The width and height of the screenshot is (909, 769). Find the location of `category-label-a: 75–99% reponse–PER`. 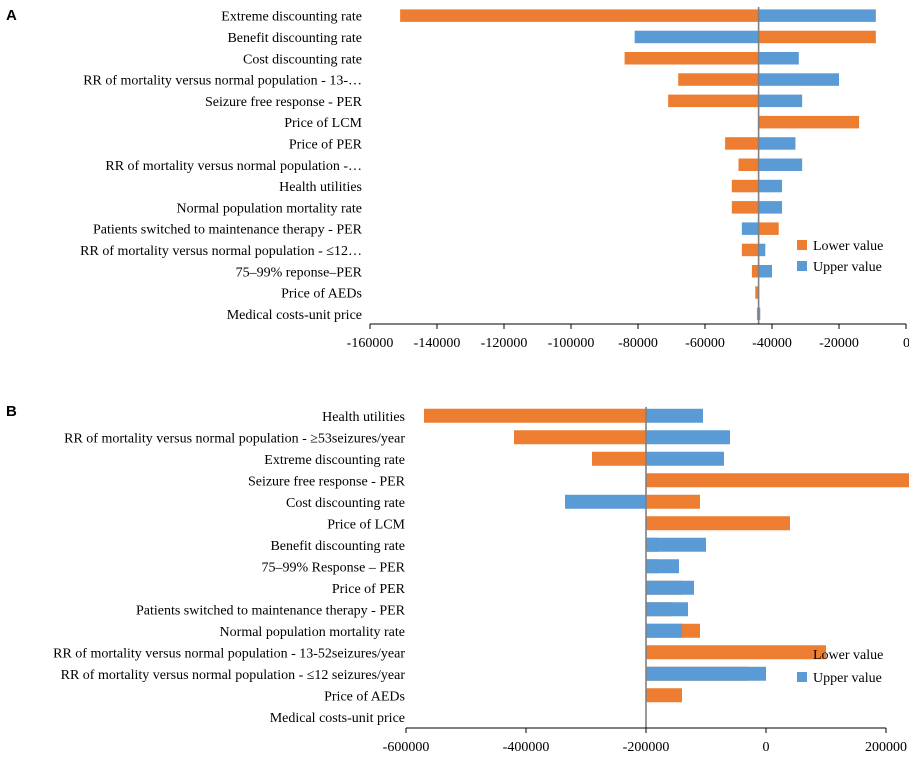

category-label-a: 75–99% reponse–PER is located at coordinates (299, 272).